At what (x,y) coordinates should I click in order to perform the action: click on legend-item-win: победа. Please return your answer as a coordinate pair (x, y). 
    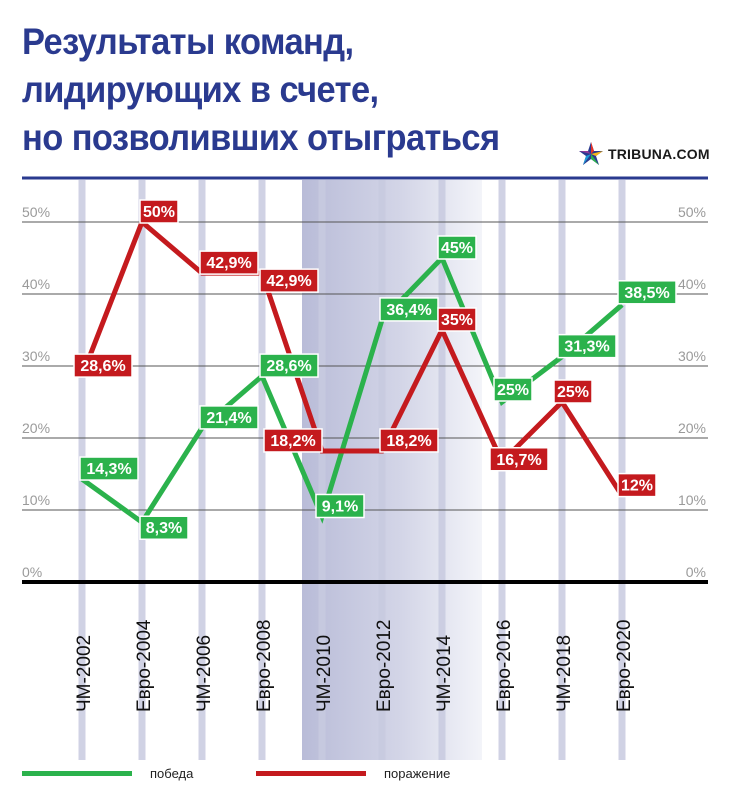
    Looking at the image, I should click on (107, 773).